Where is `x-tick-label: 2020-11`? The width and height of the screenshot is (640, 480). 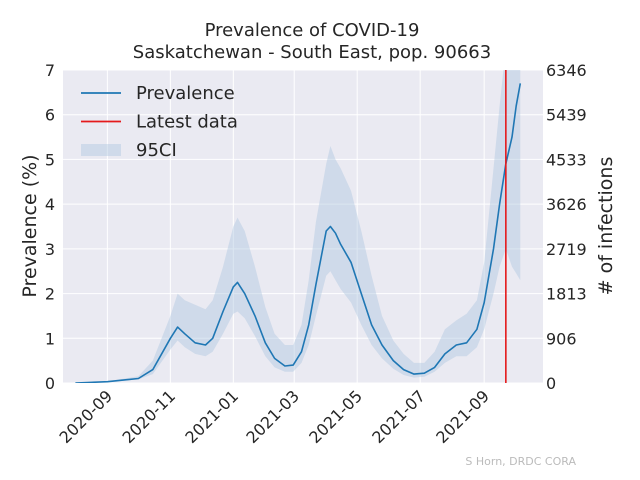 x-tick-label: 2020-11 is located at coordinates (148, 416).